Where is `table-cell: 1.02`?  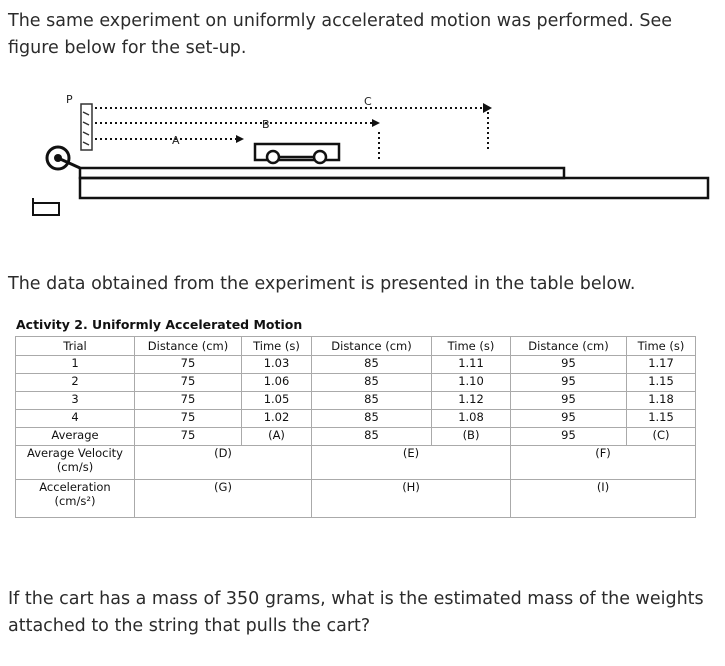
table-cell: 1.02 is located at coordinates (276, 418).